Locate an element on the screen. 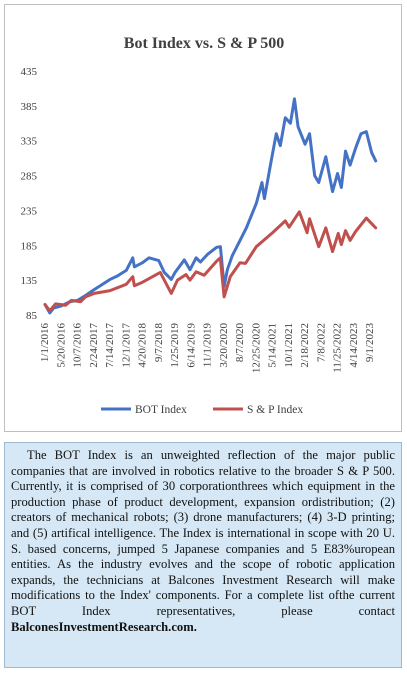 This screenshot has height=680, width=407. x-tick-label: 9/1/2023 is located at coordinates (370, 343).